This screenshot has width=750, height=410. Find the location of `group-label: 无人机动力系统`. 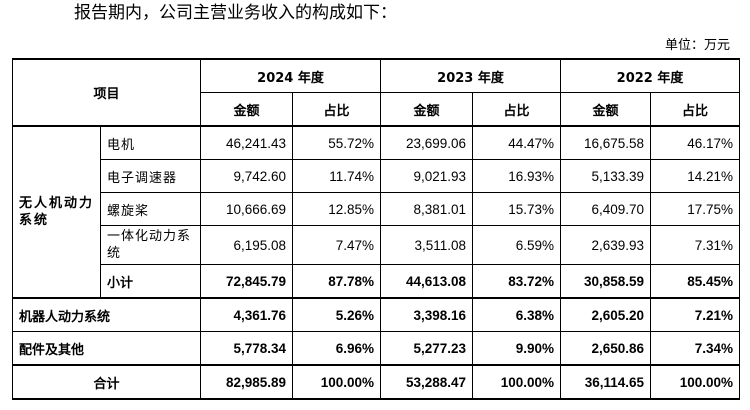

group-label: 无人机动力系统 is located at coordinates (56, 212).